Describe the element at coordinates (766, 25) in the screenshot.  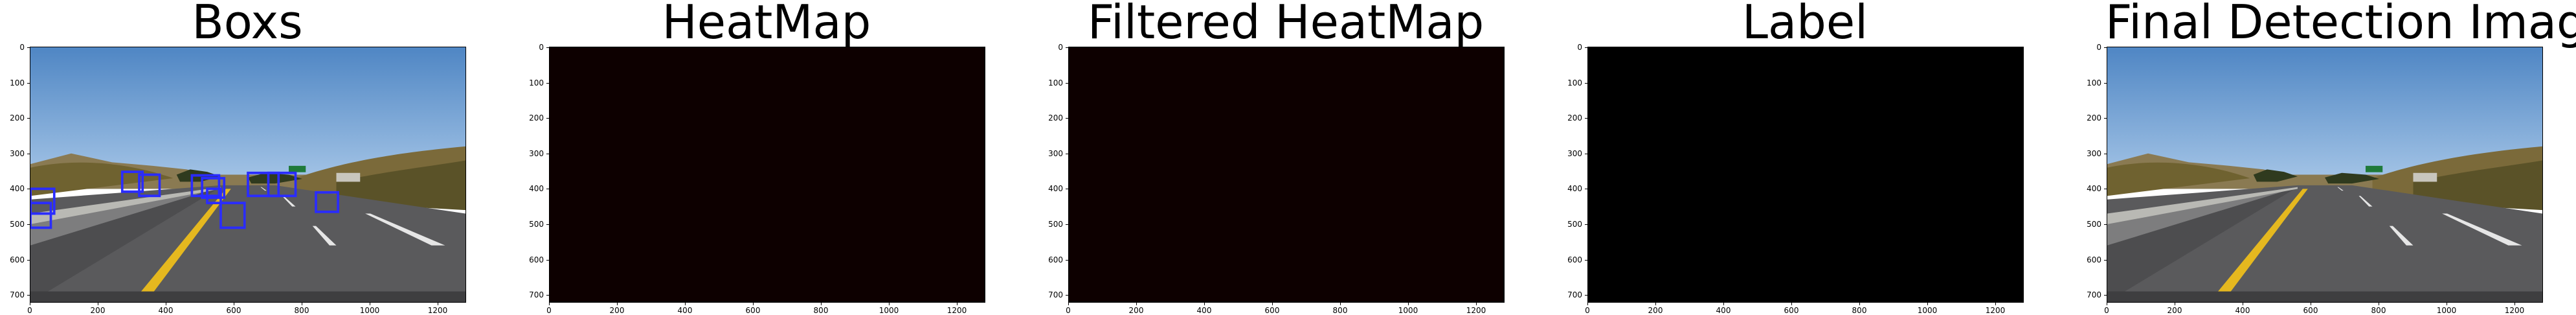
I see `panel-title: HeatMap` at that location.